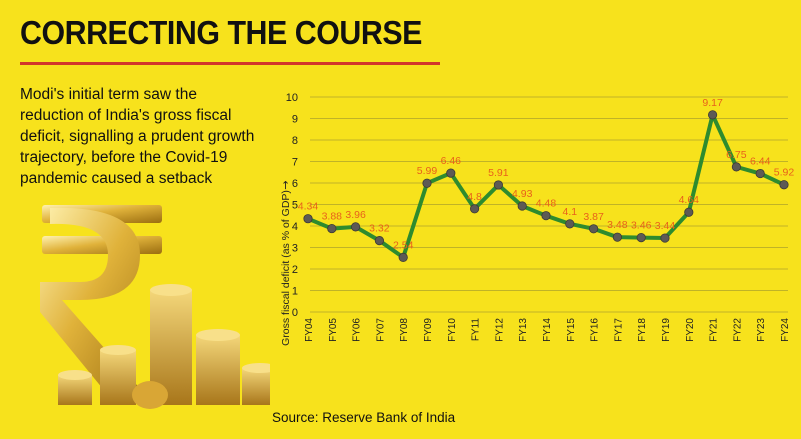 Image resolution: width=801 pixels, height=439 pixels. I want to click on x-tick-label: FY14, so click(547, 330).